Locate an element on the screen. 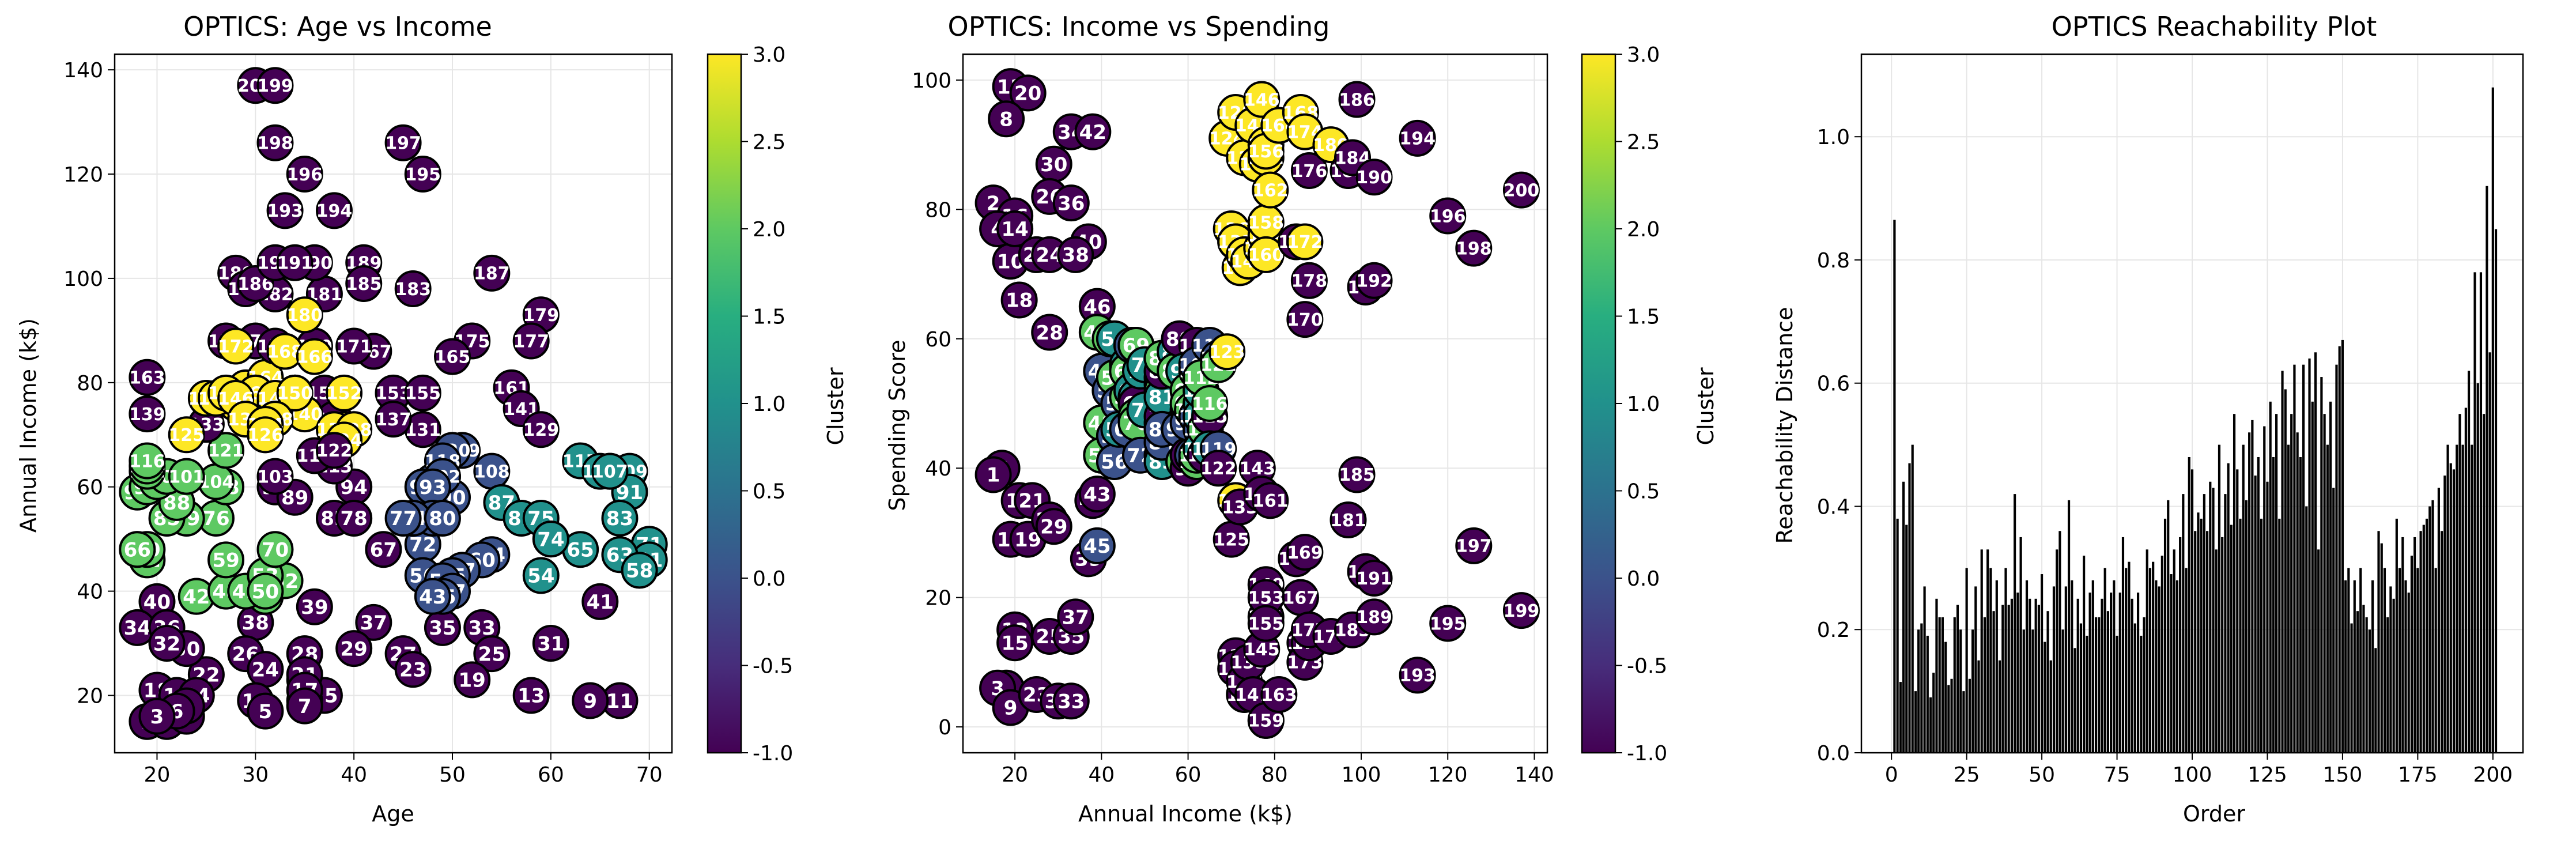 This screenshot has width=2576, height=845. x-axis-label: Age is located at coordinates (393, 814).